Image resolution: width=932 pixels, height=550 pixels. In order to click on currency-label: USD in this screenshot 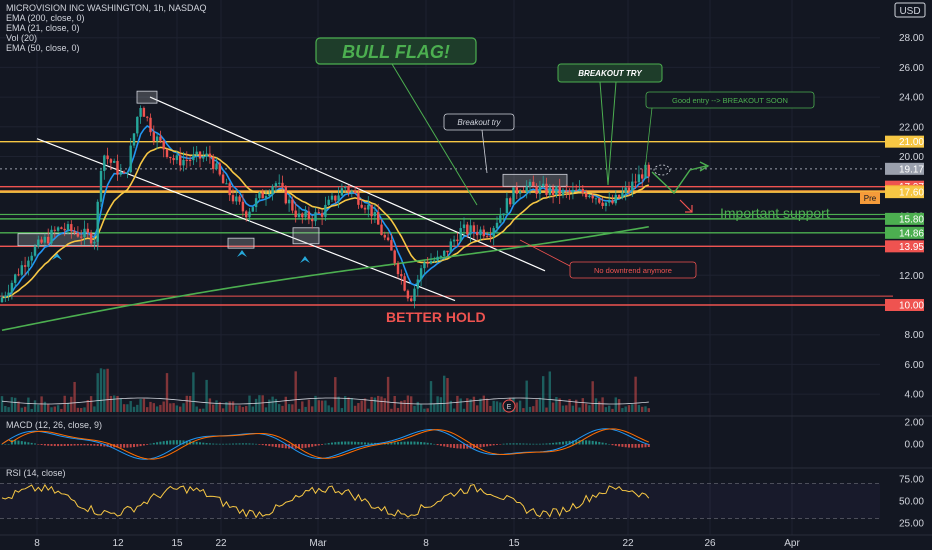, I will do `click(909, 11)`.